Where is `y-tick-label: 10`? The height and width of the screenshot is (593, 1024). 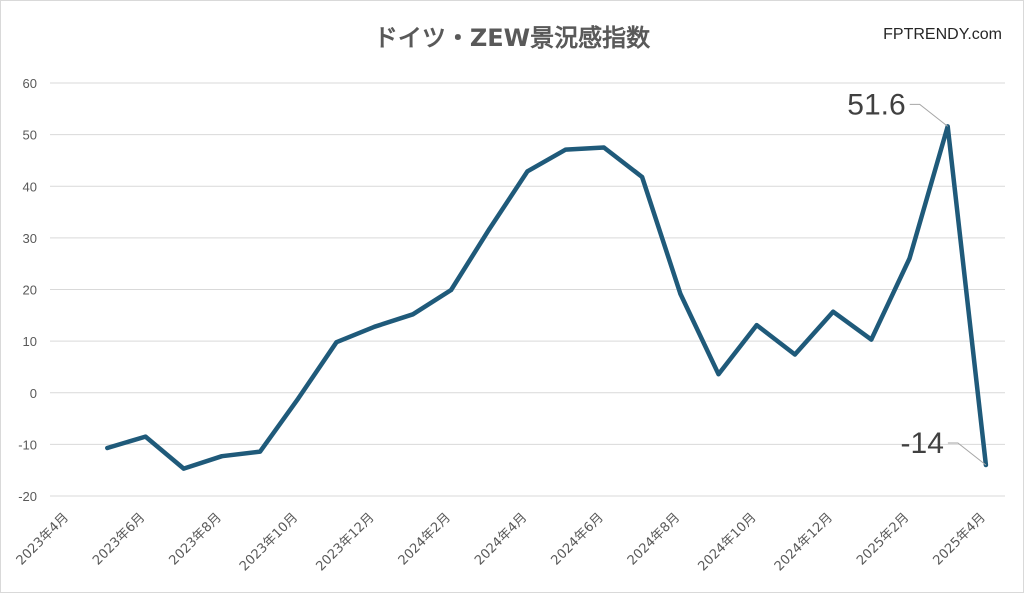
y-tick-label: 10 is located at coordinates (30, 341).